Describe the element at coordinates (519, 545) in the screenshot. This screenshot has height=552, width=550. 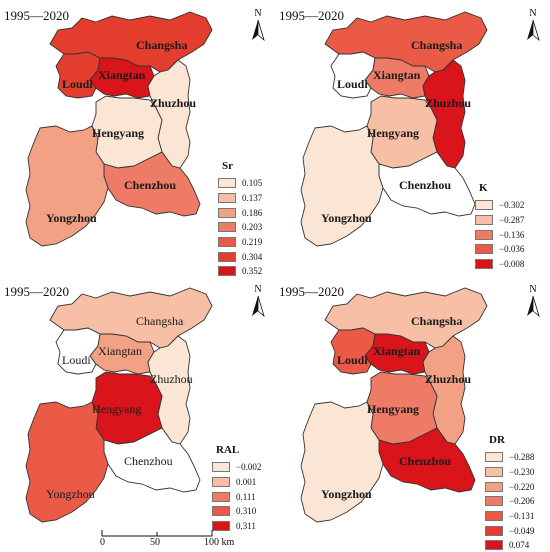
I see `legend-value: 0.074` at that location.